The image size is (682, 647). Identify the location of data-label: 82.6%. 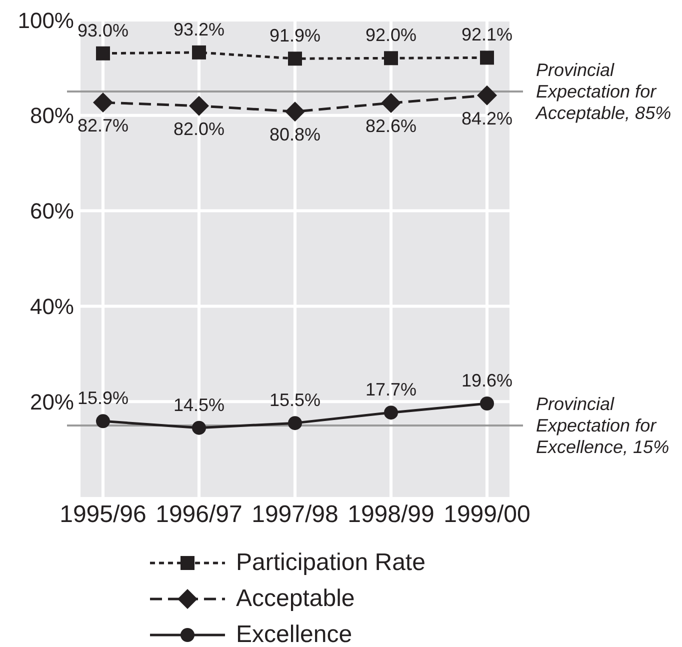
(391, 126).